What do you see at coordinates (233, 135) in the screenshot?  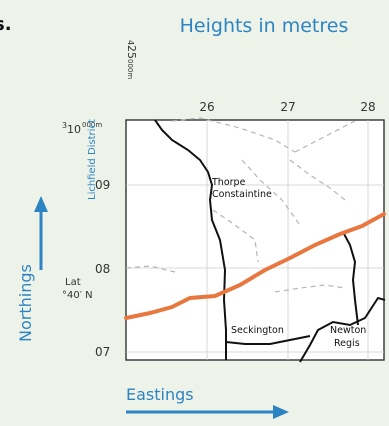 I see `footpath-north` at bounding box center [233, 135].